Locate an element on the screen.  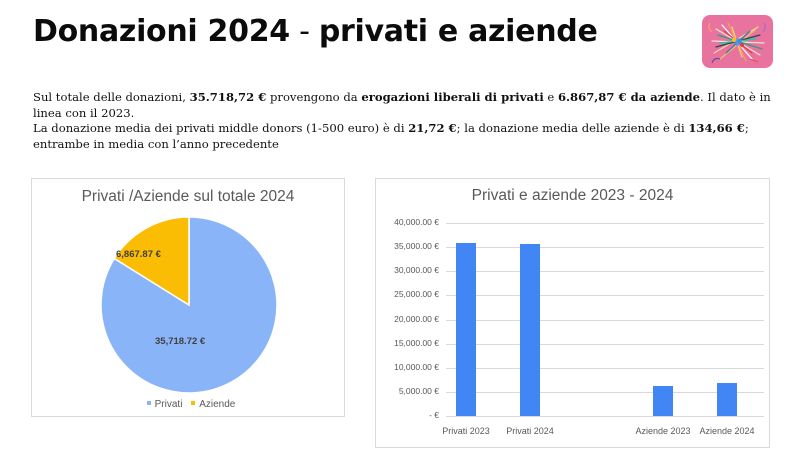
pie-chart-title: Privati /Aziende sul totale 2024 is located at coordinates (188, 196).